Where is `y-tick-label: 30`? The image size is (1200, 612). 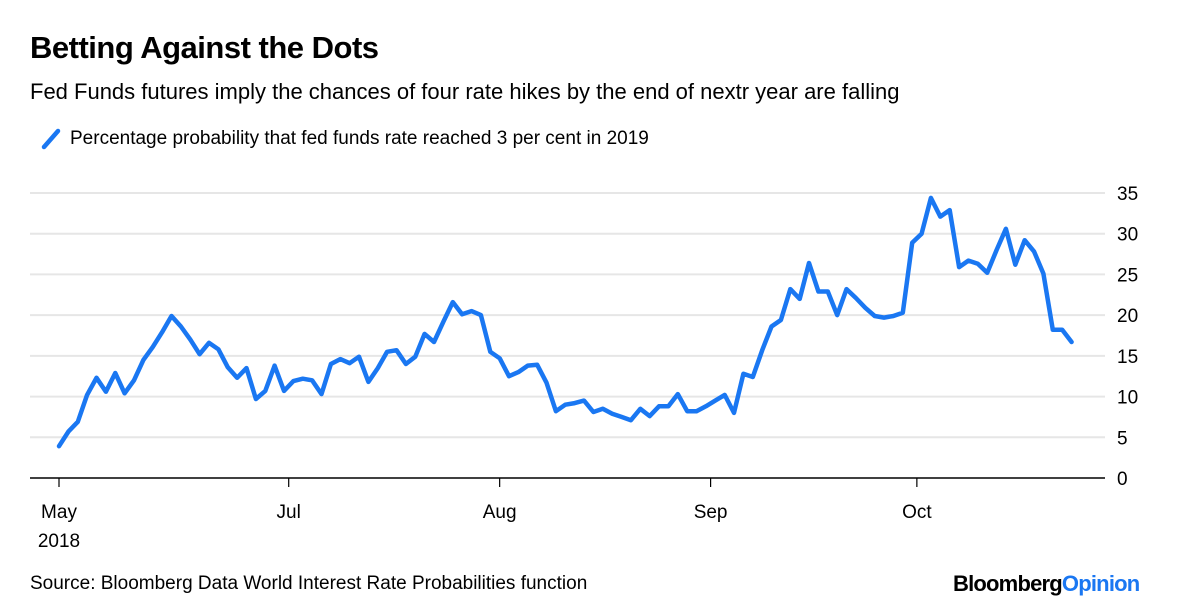 y-tick-label: 30 is located at coordinates (1127, 235).